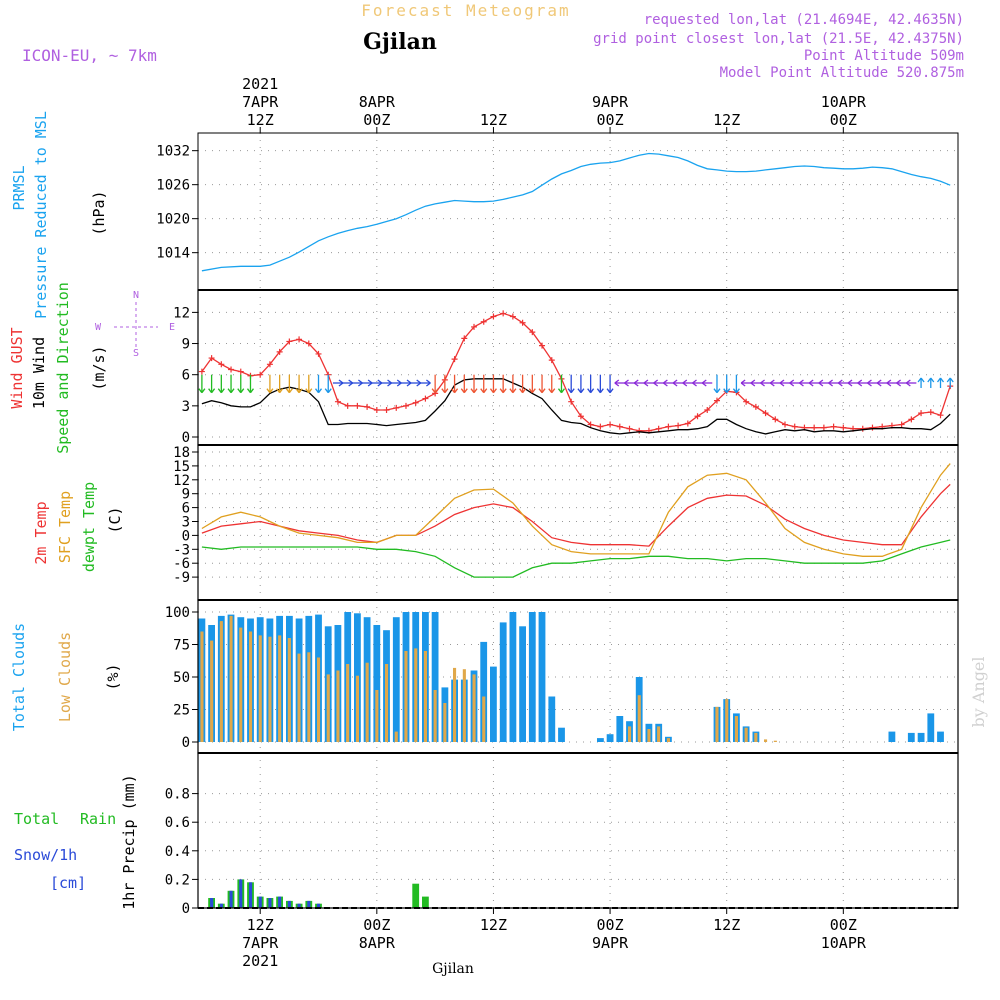  Describe the element at coordinates (377, 102) in the screenshot. I see `top-time-label: 8APR` at that location.